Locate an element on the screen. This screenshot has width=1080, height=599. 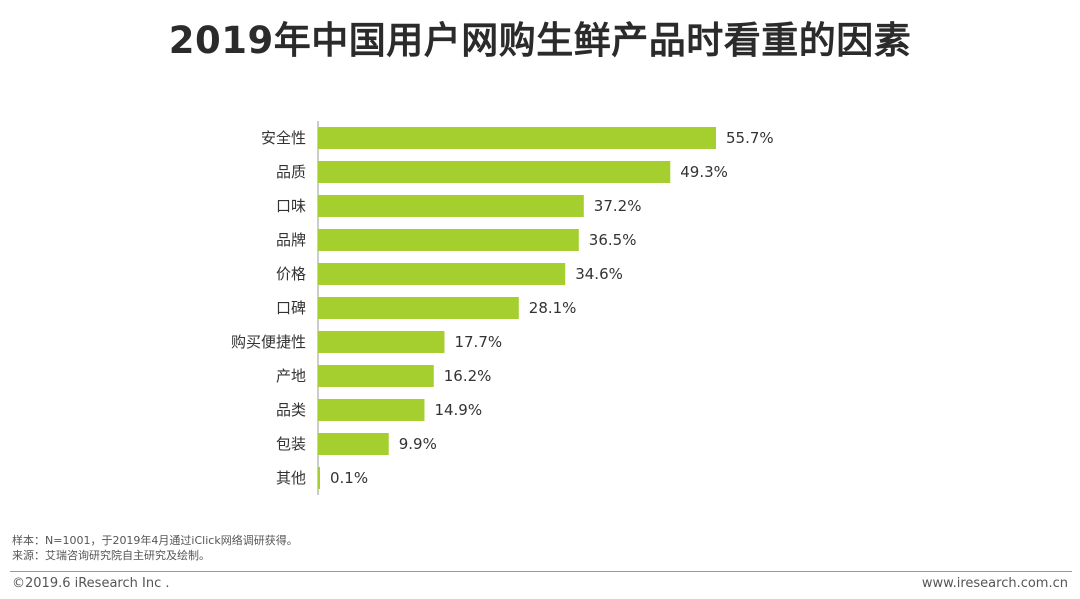
category-label: 包装 is located at coordinates (291, 444).